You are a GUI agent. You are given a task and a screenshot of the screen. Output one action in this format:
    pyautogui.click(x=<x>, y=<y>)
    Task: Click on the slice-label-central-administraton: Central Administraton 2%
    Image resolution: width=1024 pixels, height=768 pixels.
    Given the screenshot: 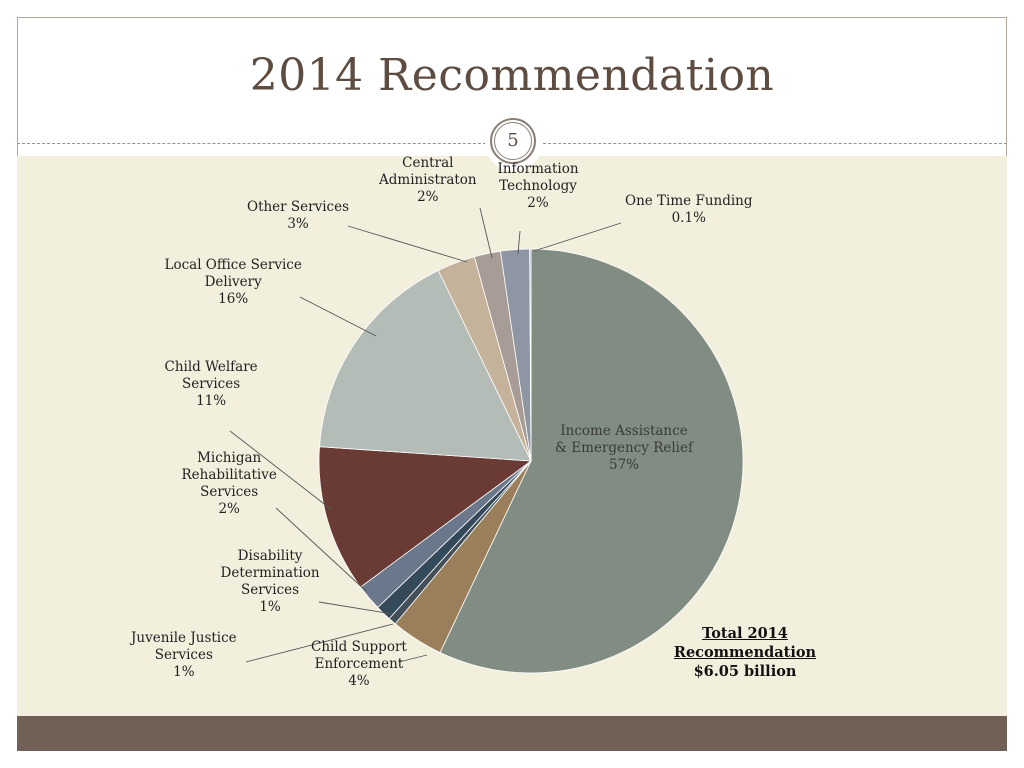 What is the action you would take?
    pyautogui.click(x=428, y=180)
    